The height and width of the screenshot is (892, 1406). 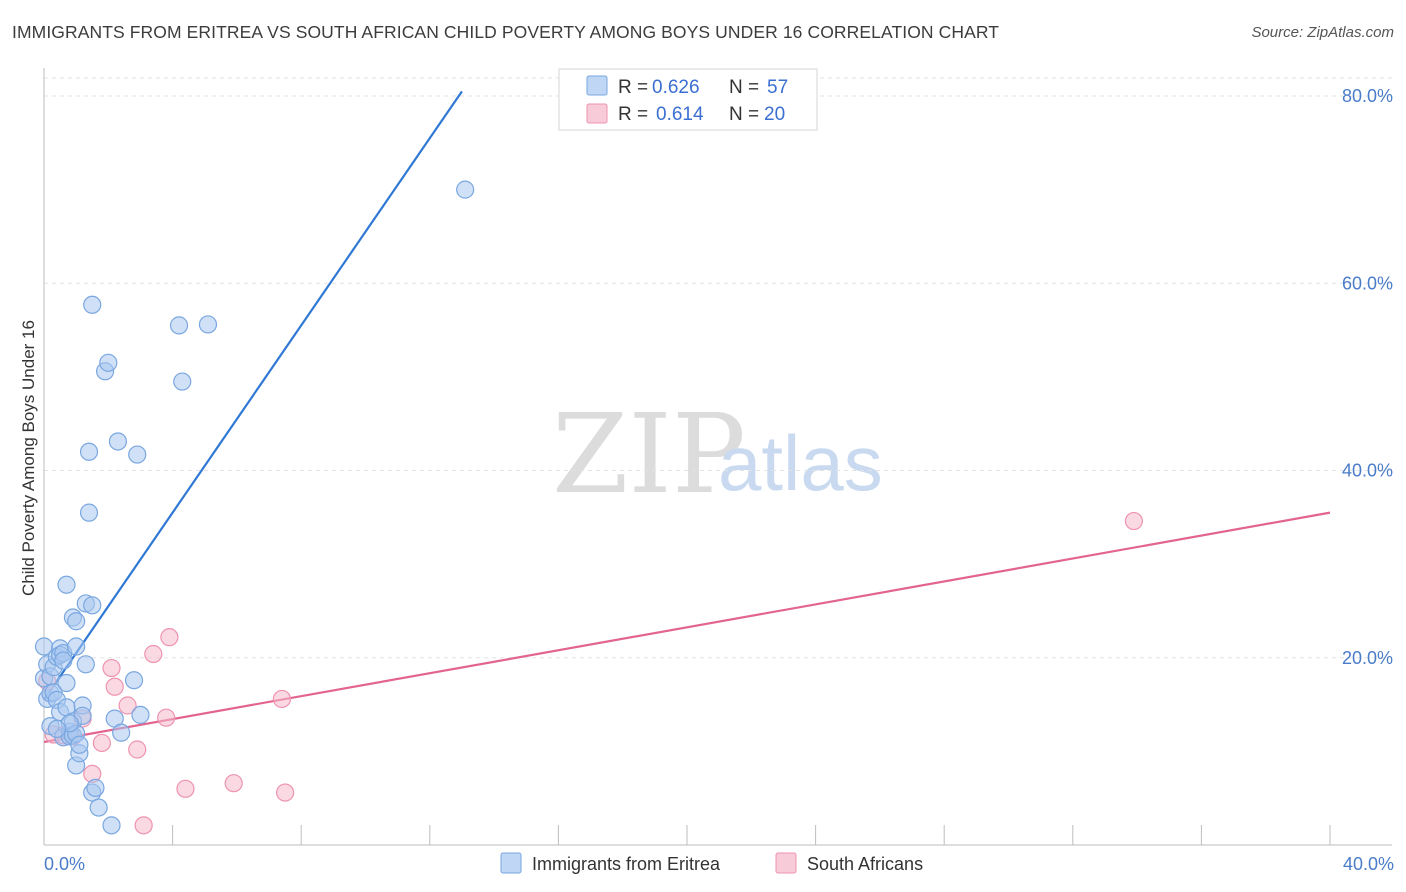 What do you see at coordinates (1367, 658) in the screenshot?
I see `y-tick-label-20: 20.0%` at bounding box center [1367, 658].